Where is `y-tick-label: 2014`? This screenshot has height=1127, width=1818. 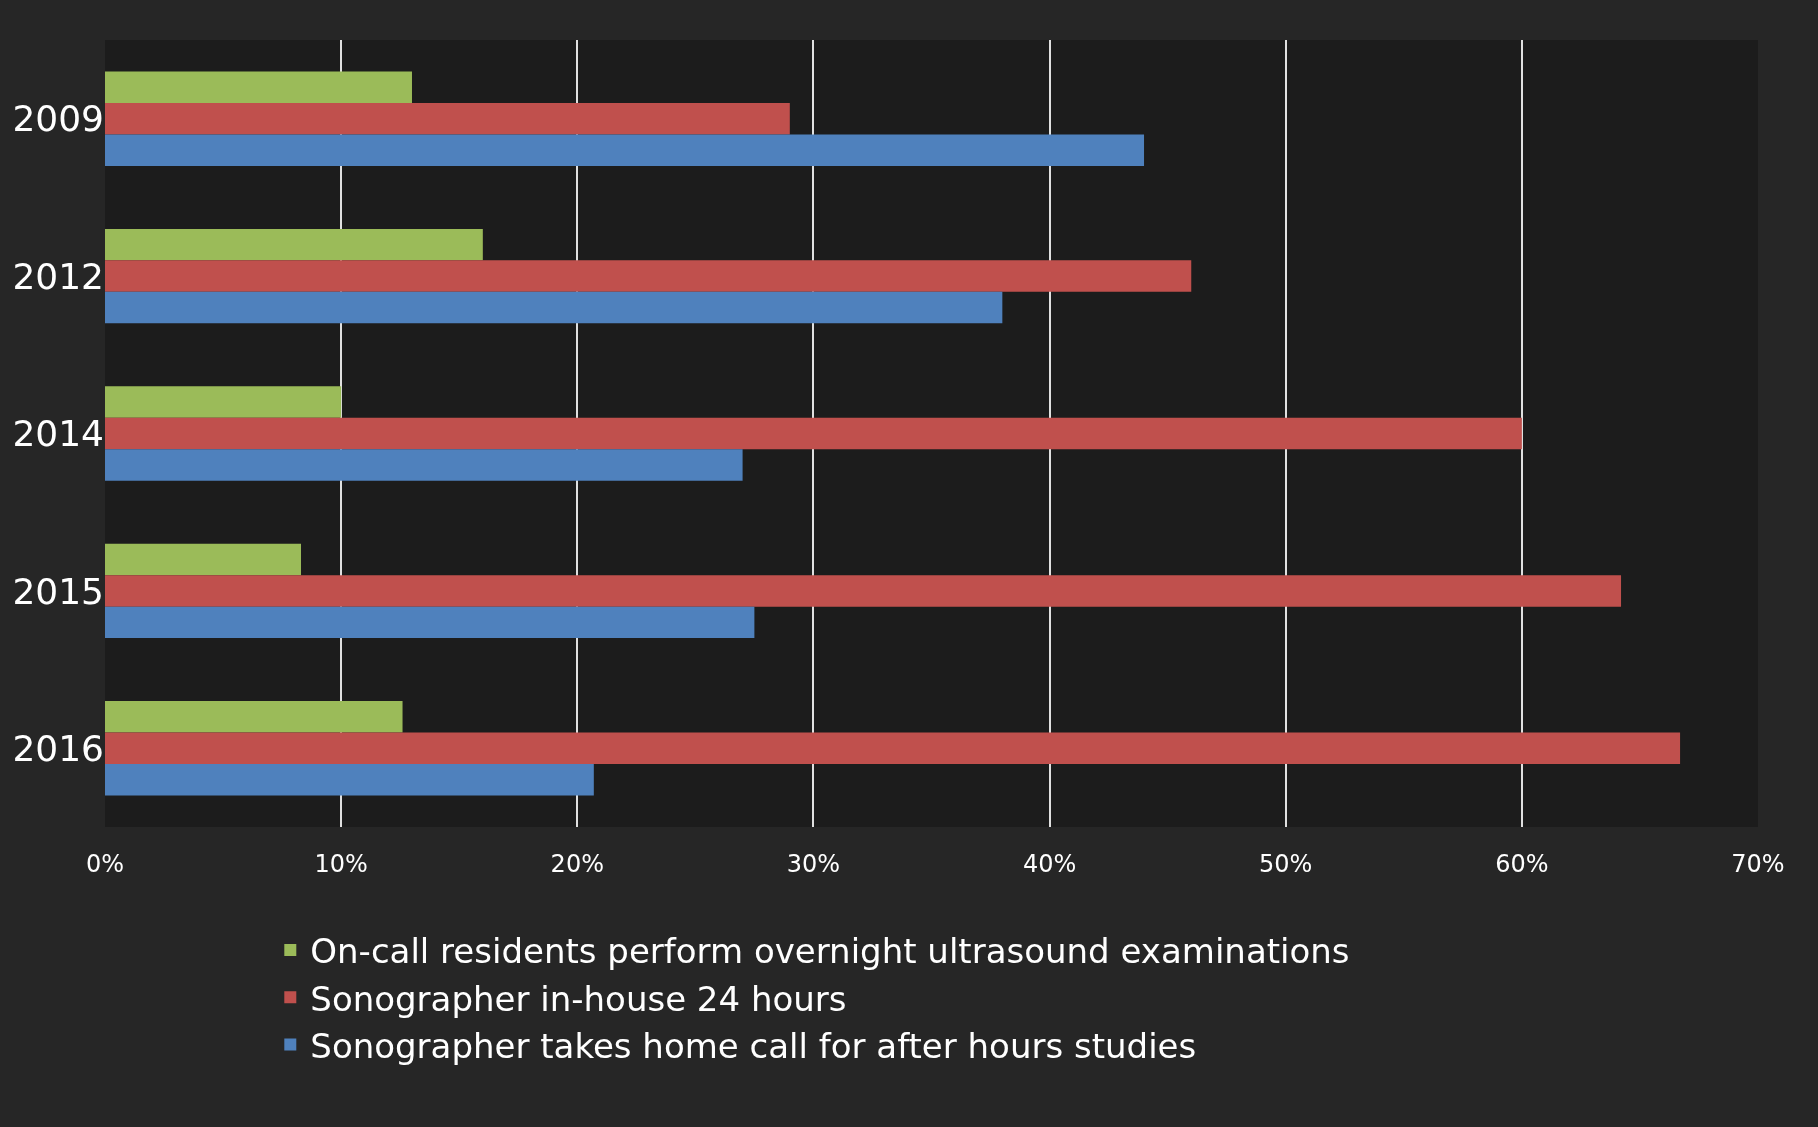 y-tick-label: 2014 is located at coordinates (58, 434).